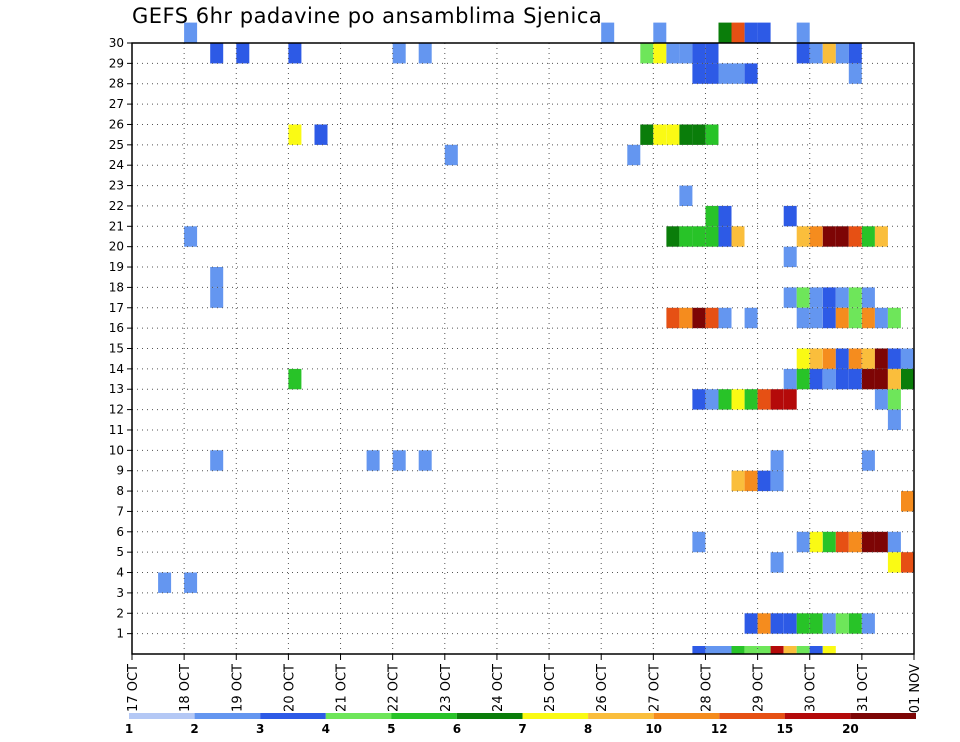  What do you see at coordinates (116, 124) in the screenshot?
I see `y-tick-label: 26` at bounding box center [116, 124].